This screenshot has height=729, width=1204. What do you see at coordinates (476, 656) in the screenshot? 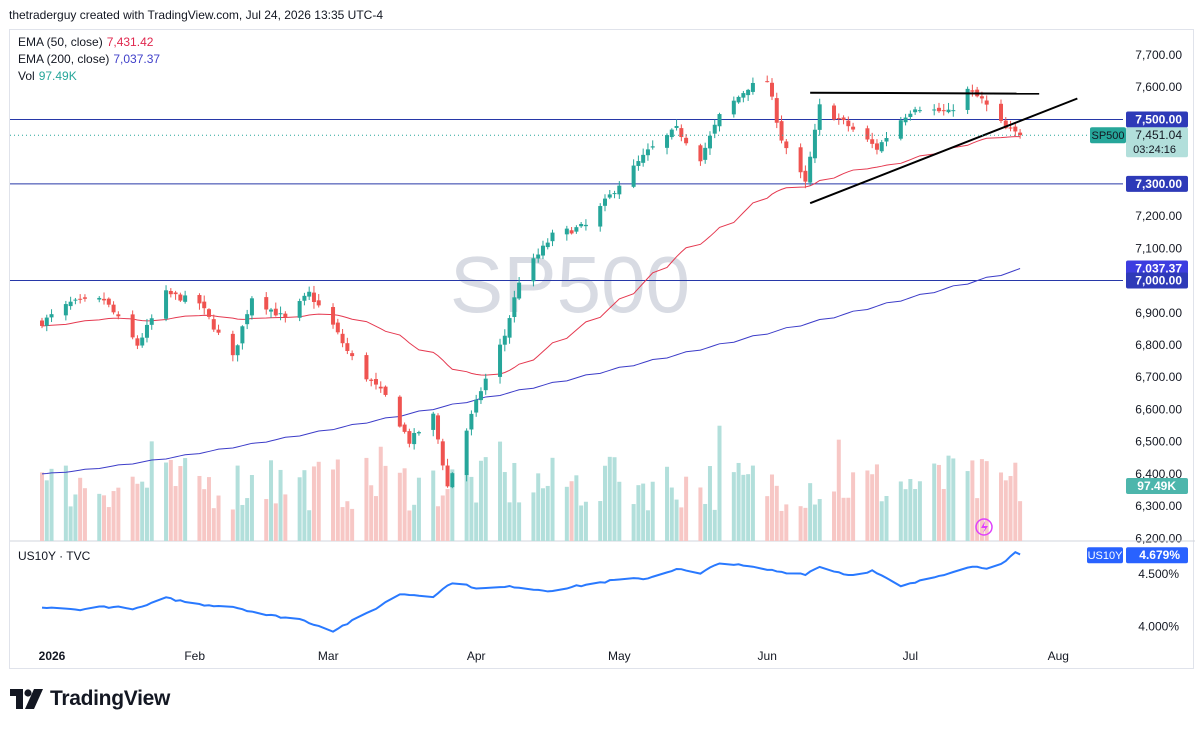
I see `time-axis-tick: Apr` at bounding box center [476, 656].